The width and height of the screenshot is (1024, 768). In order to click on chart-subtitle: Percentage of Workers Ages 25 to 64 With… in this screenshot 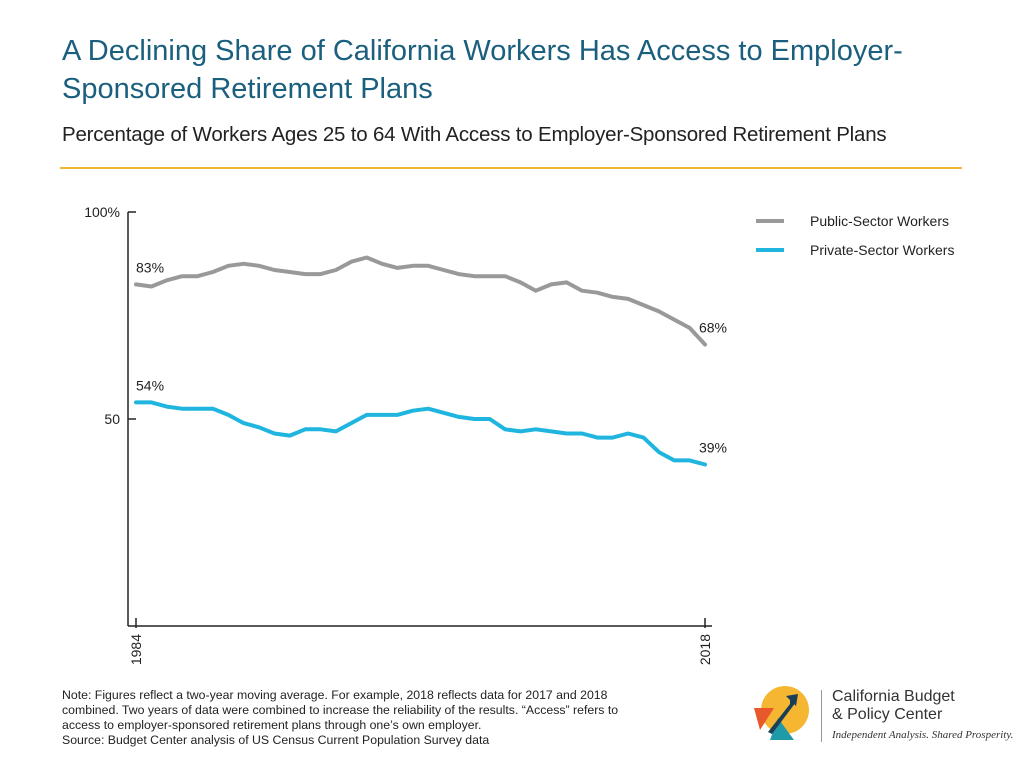, I will do `click(474, 134)`.